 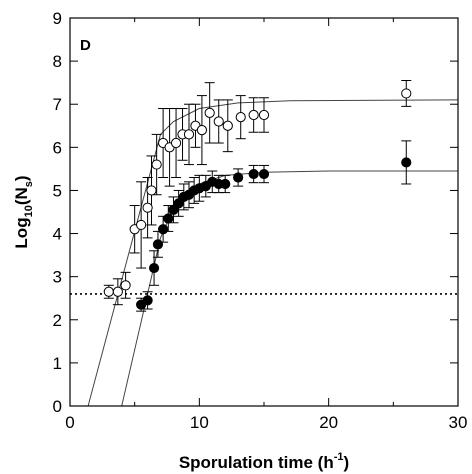 What do you see at coordinates (69, 422) in the screenshot?
I see `x-tick-label: 0` at bounding box center [69, 422].